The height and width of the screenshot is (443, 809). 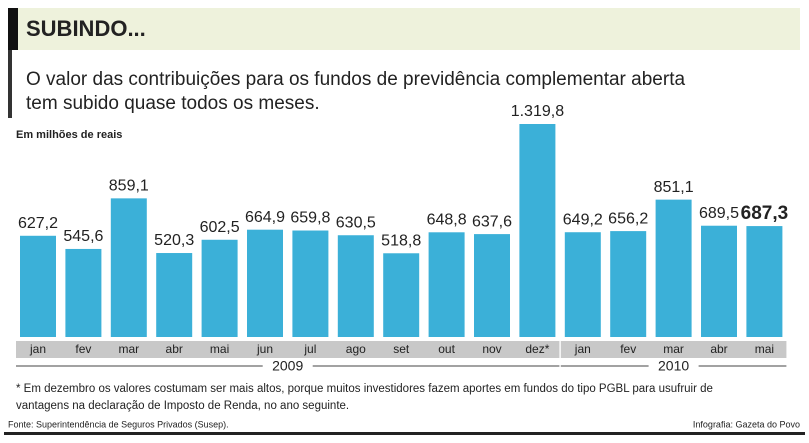 I want to click on value-label: 518,8, so click(x=401, y=240).